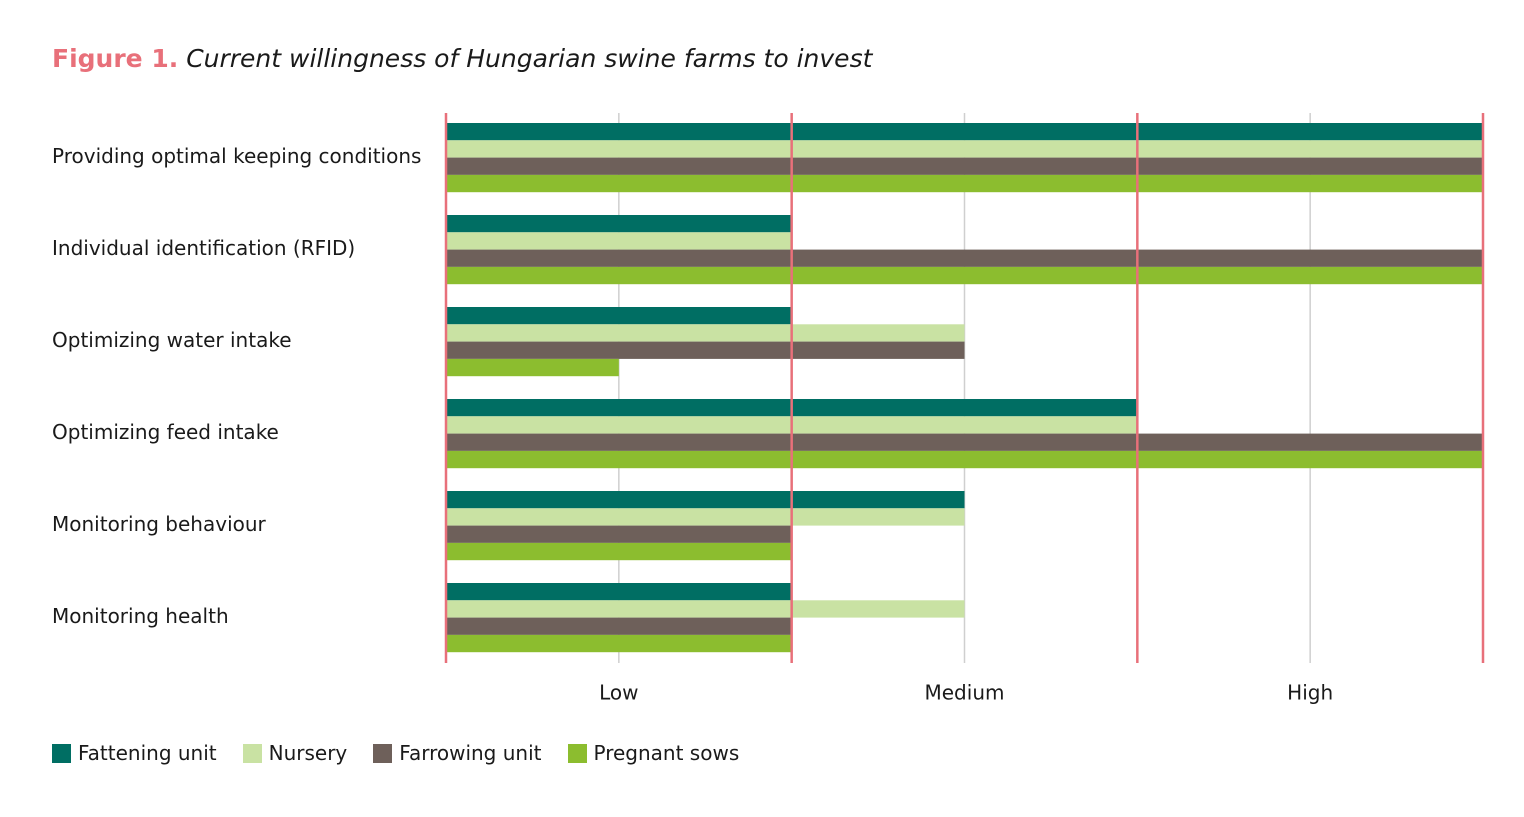 The height and width of the screenshot is (817, 1524). I want to click on category-label: Monitoring health, so click(140, 616).